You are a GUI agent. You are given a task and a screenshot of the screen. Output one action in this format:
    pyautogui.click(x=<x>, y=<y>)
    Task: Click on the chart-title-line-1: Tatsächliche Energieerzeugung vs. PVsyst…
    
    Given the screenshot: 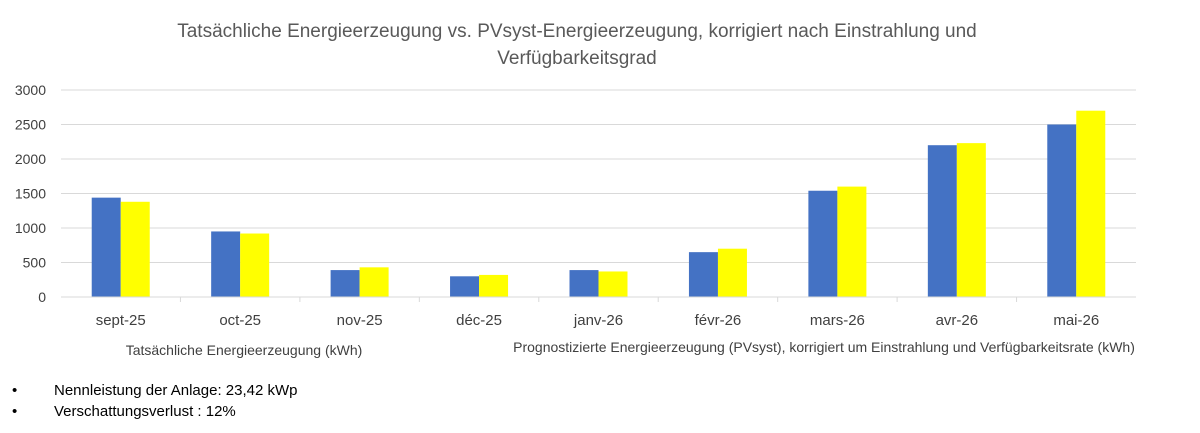 What is the action you would take?
    pyautogui.click(x=577, y=31)
    